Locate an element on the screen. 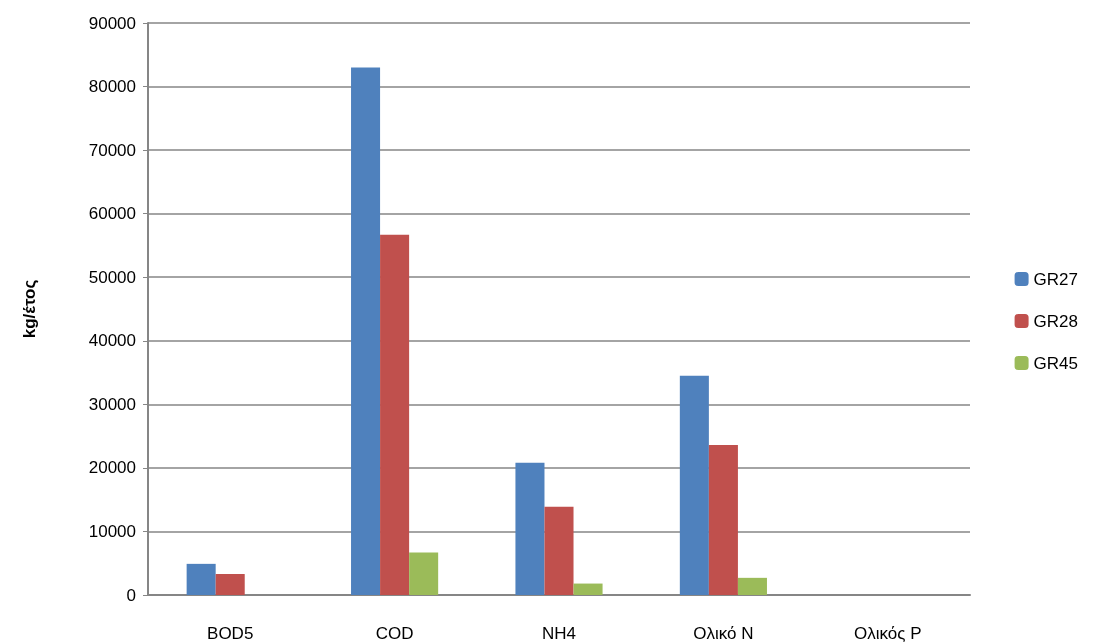 This screenshot has height=642, width=1093. y-tick-label: 40000 is located at coordinates (112, 341).